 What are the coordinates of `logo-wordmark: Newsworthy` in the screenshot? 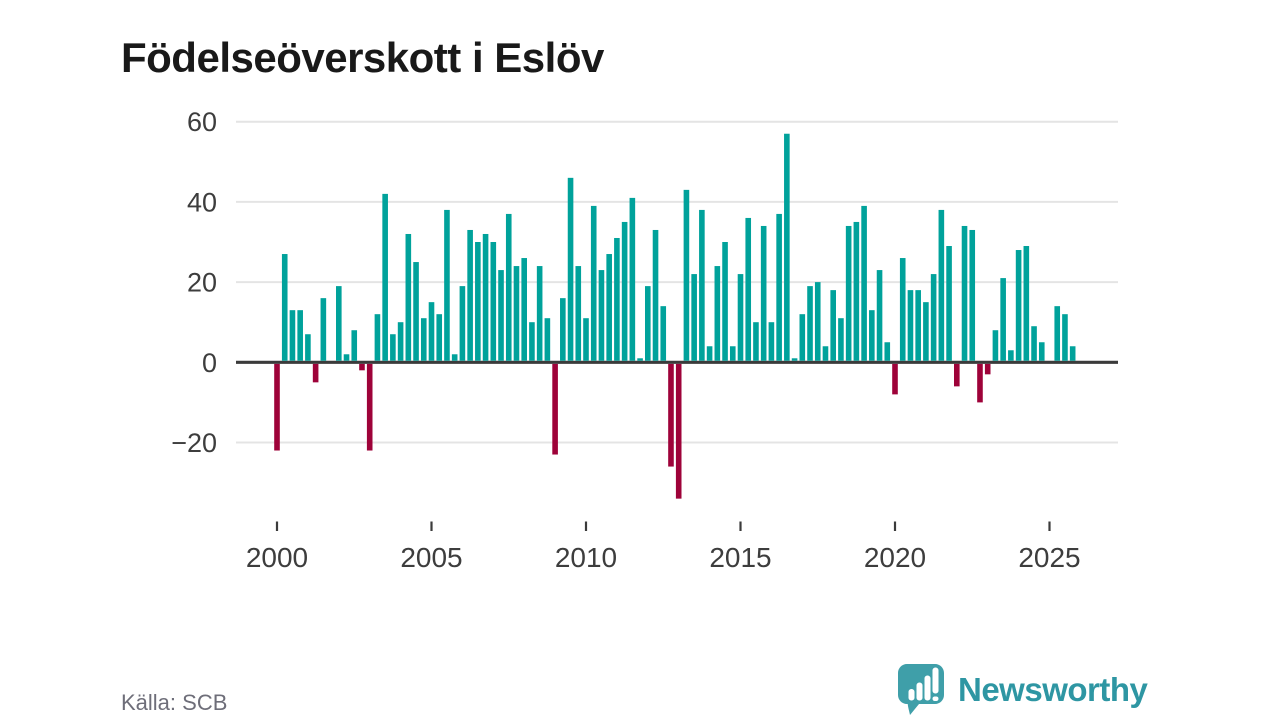 It's located at (1053, 689).